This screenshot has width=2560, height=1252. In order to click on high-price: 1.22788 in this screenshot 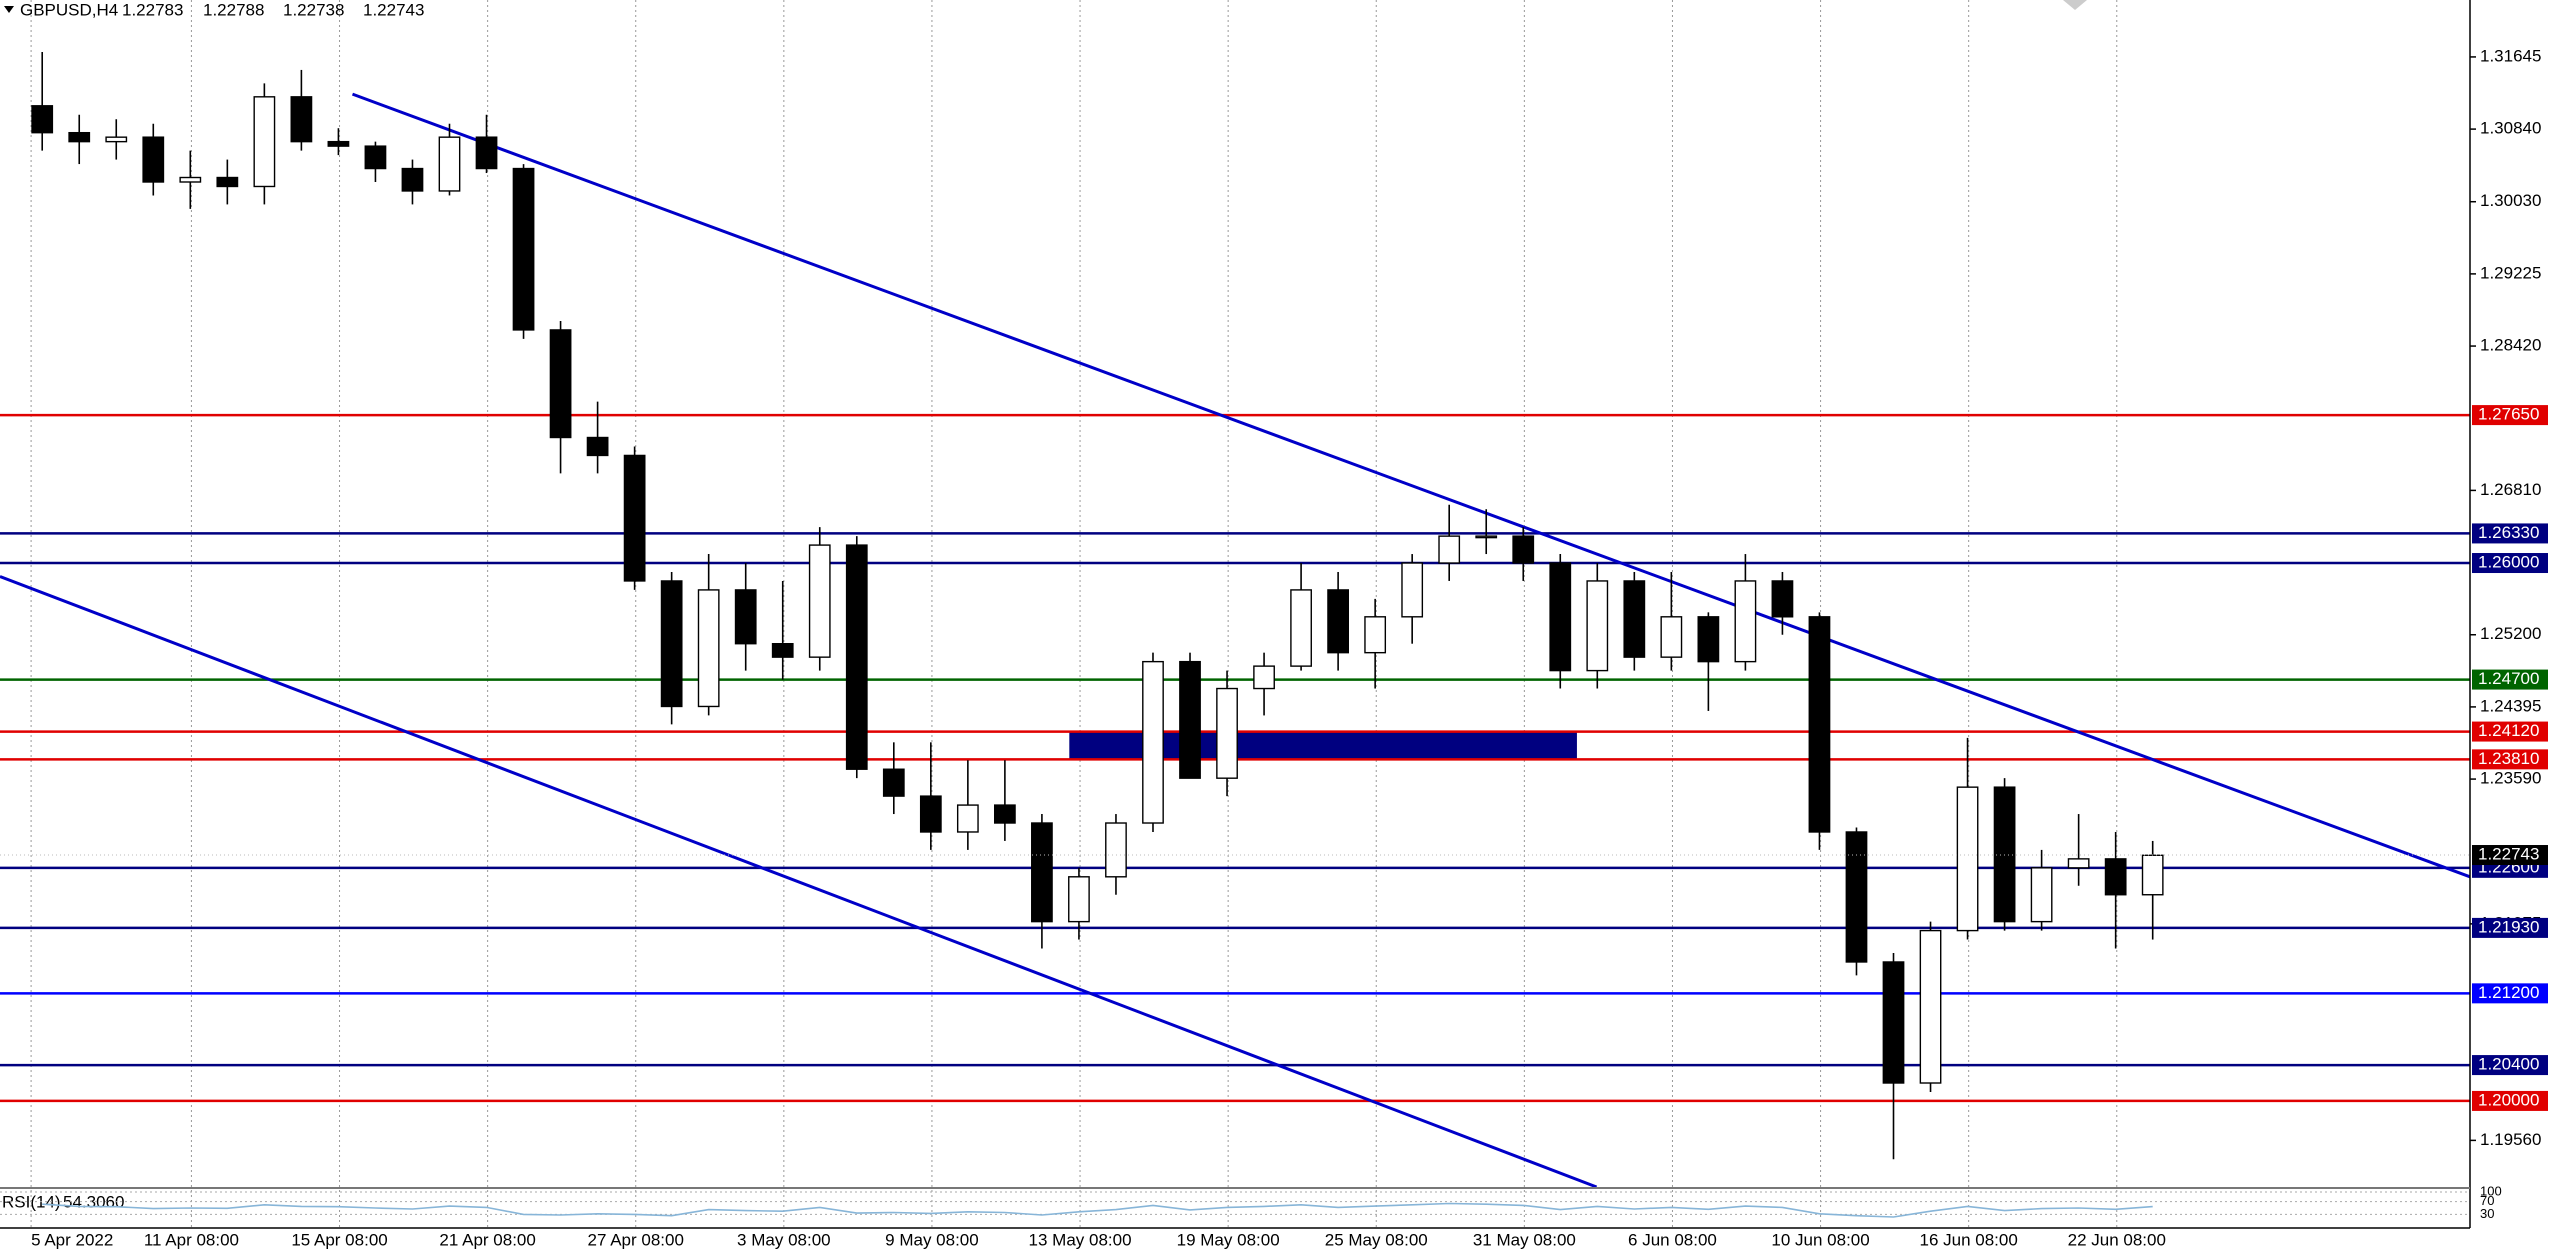, I will do `click(233, 9)`.